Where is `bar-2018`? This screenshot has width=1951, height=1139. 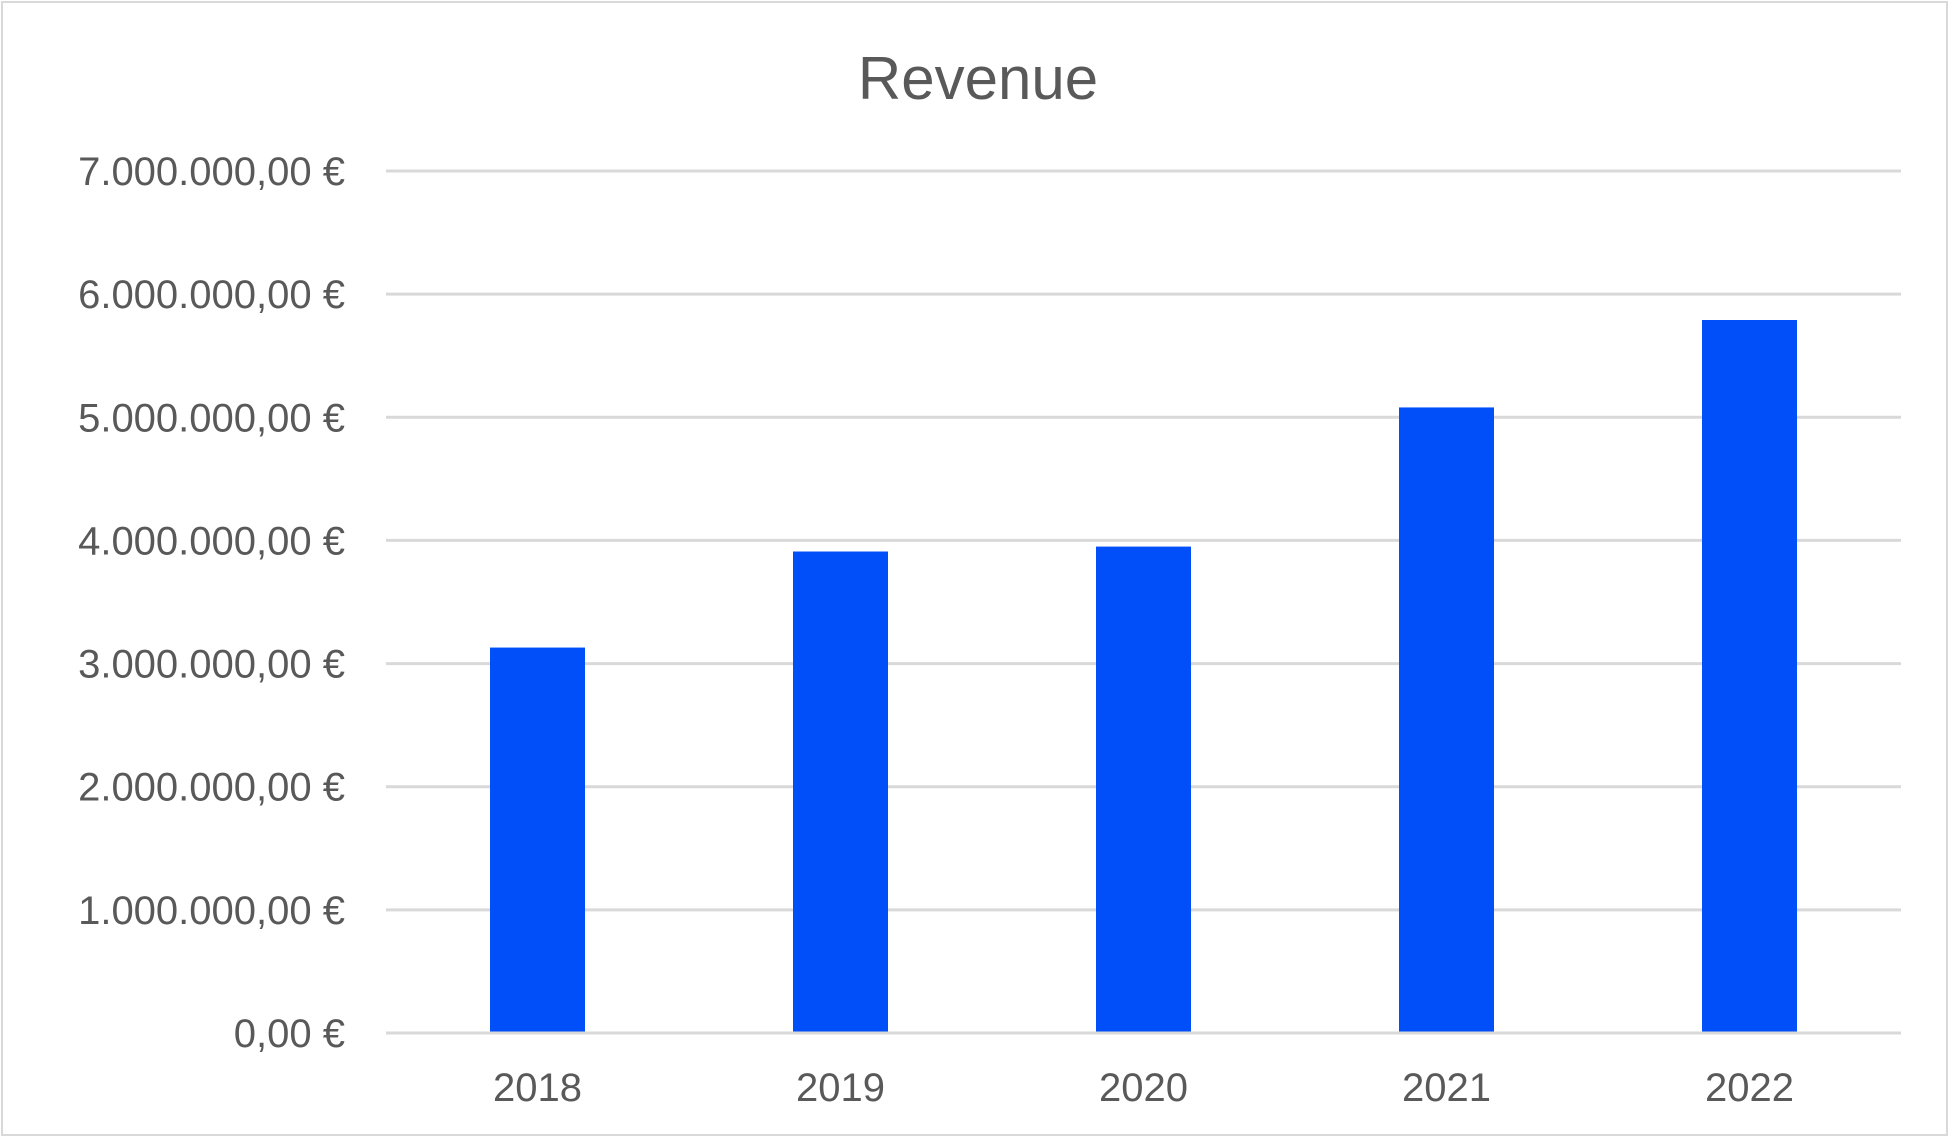
bar-2018 is located at coordinates (537, 840).